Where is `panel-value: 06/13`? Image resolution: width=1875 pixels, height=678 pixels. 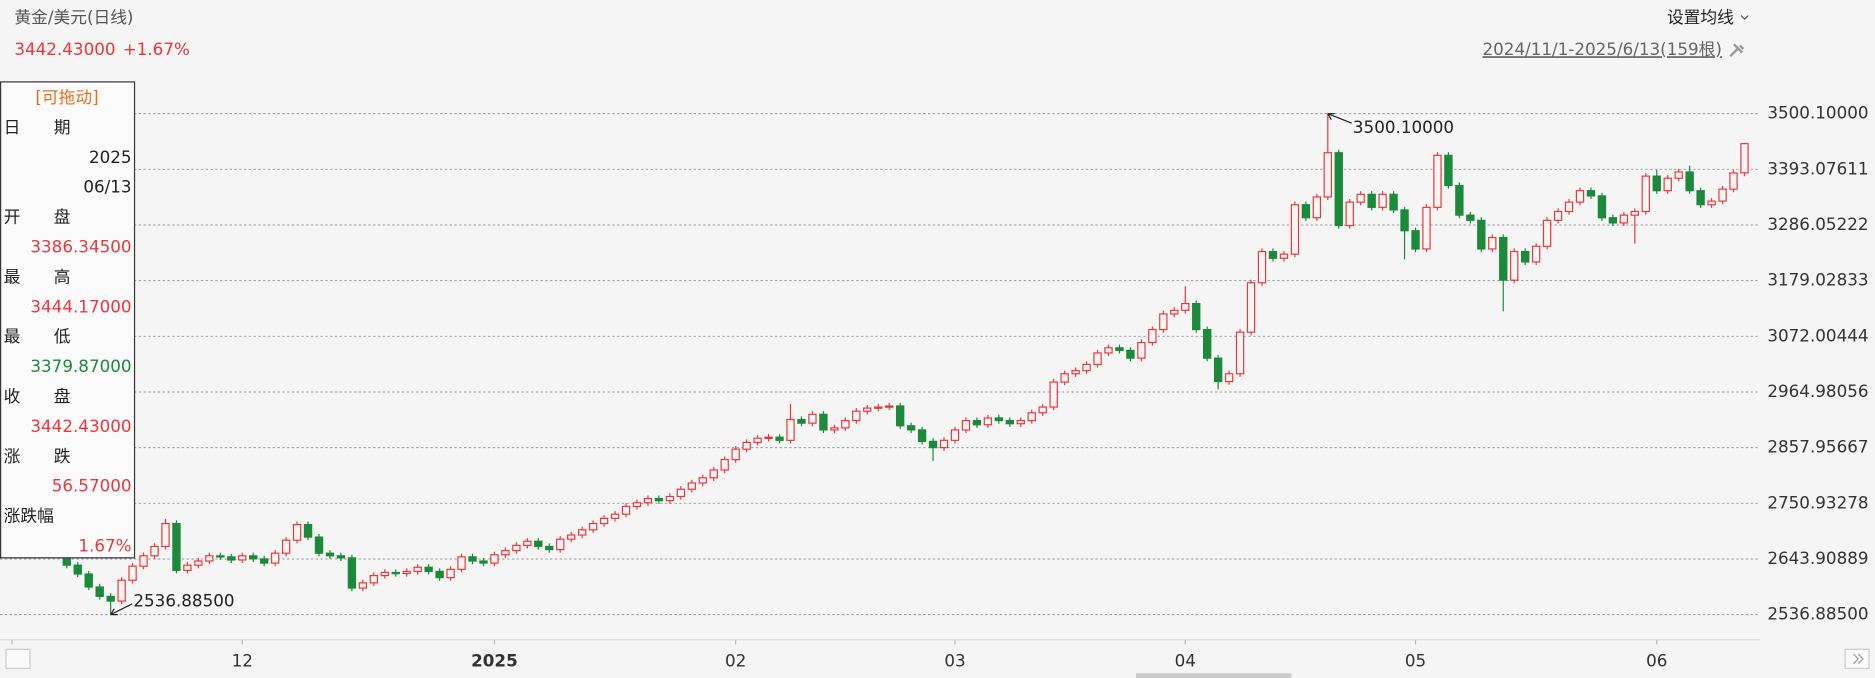 panel-value: 06/13 is located at coordinates (107, 187).